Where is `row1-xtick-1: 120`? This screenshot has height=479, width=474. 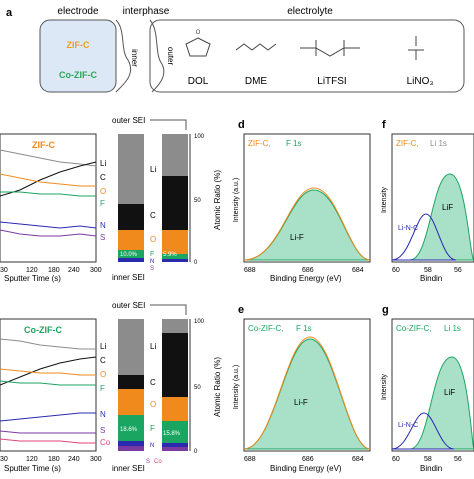
row1-xtick-1: 120 is located at coordinates (32, 270).